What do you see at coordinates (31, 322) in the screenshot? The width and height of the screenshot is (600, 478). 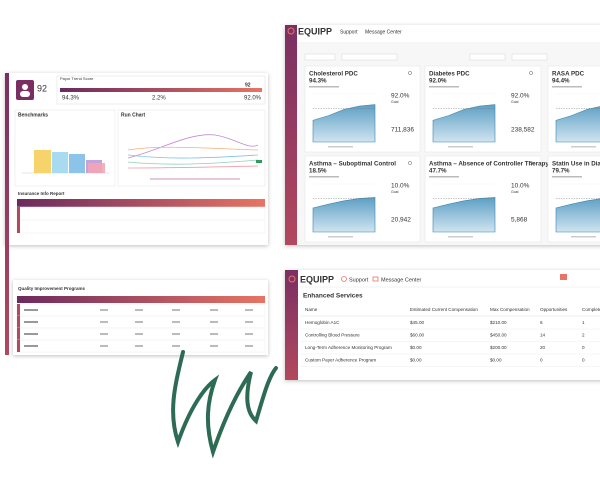 I see `program-text` at bounding box center [31, 322].